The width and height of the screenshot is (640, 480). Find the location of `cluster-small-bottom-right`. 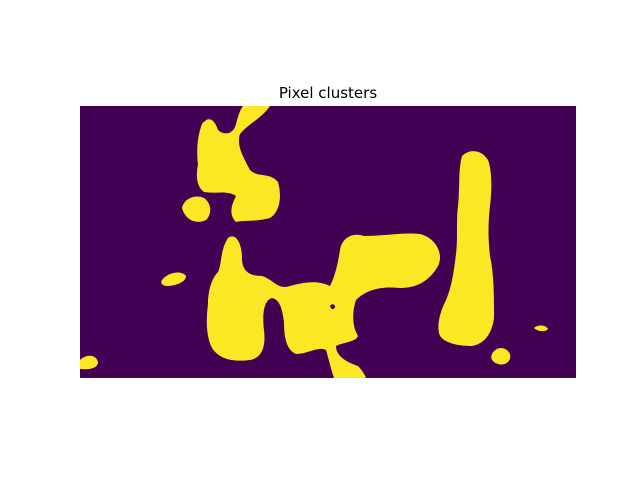

cluster-small-bottom-right is located at coordinates (501, 356).